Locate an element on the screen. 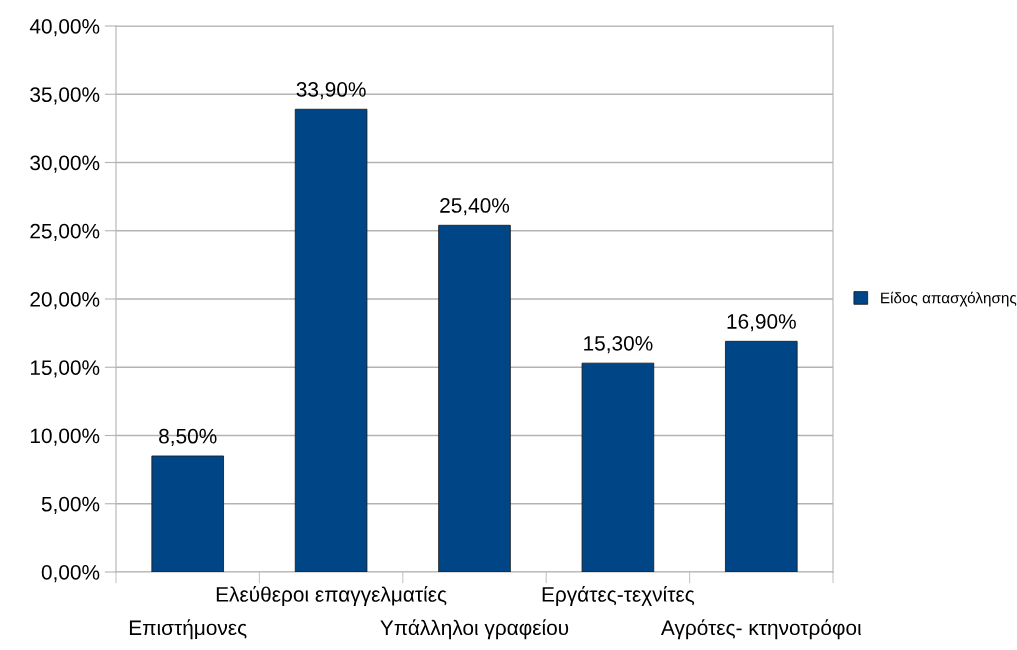 This screenshot has height=650, width=1017. x-tick-label: Υπάλληλοι γραφείου is located at coordinates (474, 629).